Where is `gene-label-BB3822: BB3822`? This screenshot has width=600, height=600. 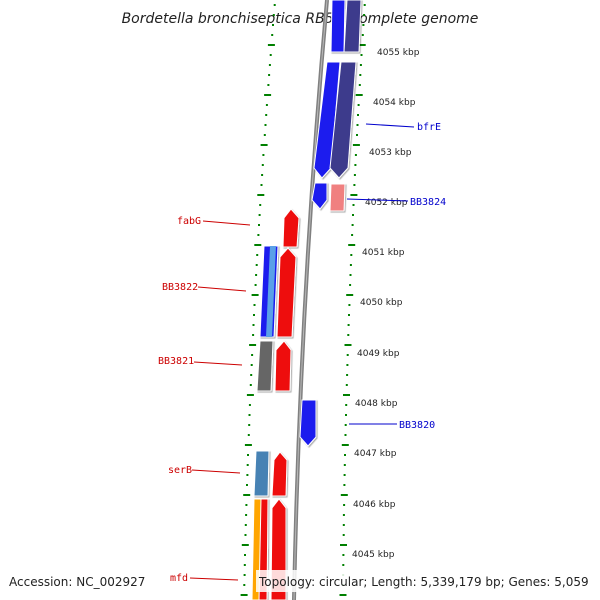 gene-label-BB3822: BB3822 is located at coordinates (180, 287).